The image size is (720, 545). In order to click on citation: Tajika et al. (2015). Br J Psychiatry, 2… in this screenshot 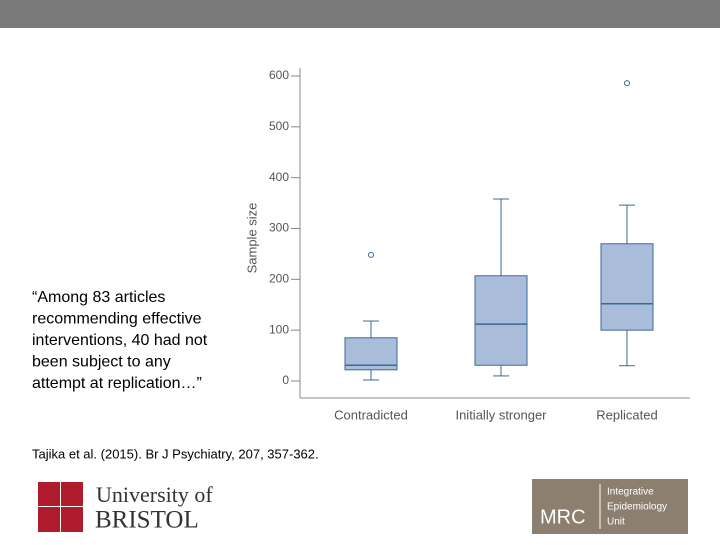, I will do `click(175, 453)`.